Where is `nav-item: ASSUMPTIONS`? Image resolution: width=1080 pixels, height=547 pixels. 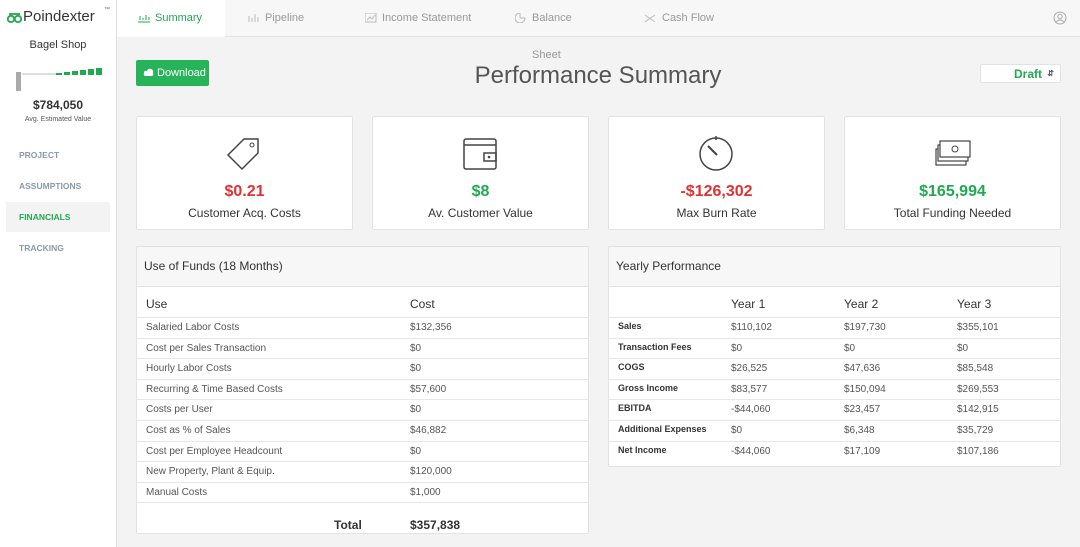 nav-item: ASSUMPTIONS is located at coordinates (50, 186).